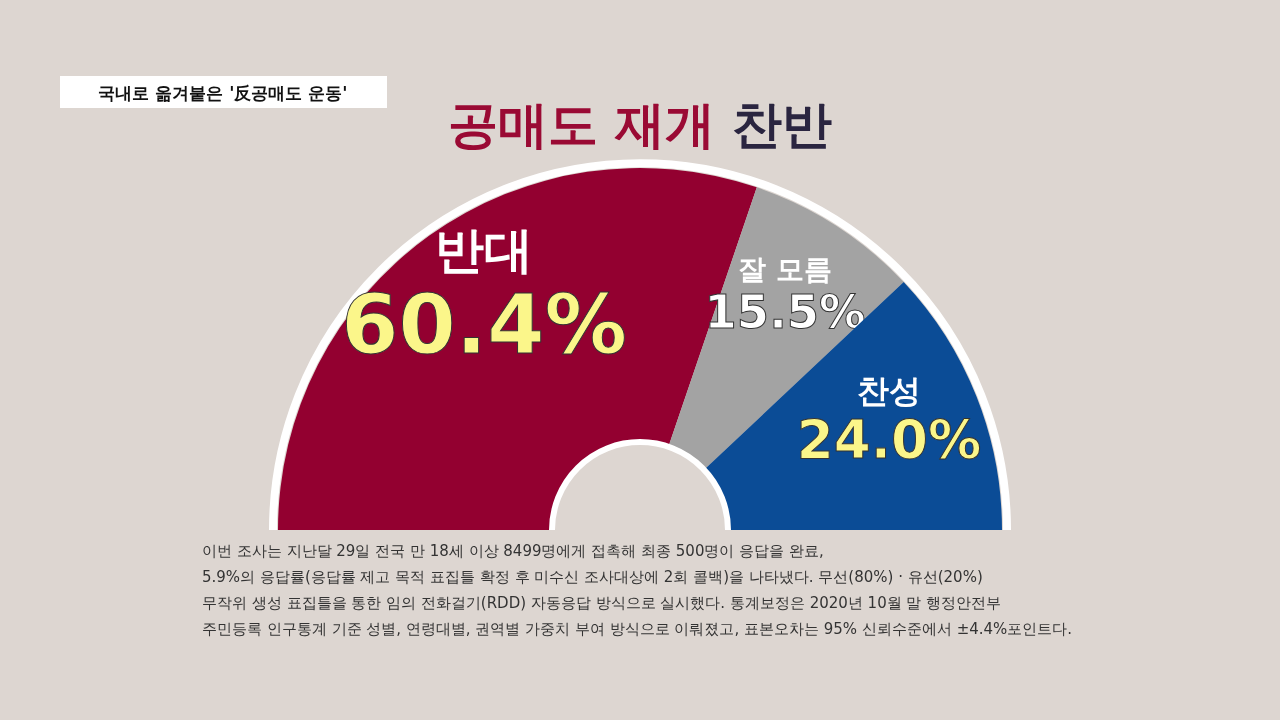 This screenshot has height=720, width=1280. I want to click on text: 주민등록 인구통계 기준 성별, 연령대별, 권역별 가중치 부여 방식으로 이뤄졌고, 표본오차는 95% 신뢰수준에서 ±4.4%포인트다., so click(637, 629).